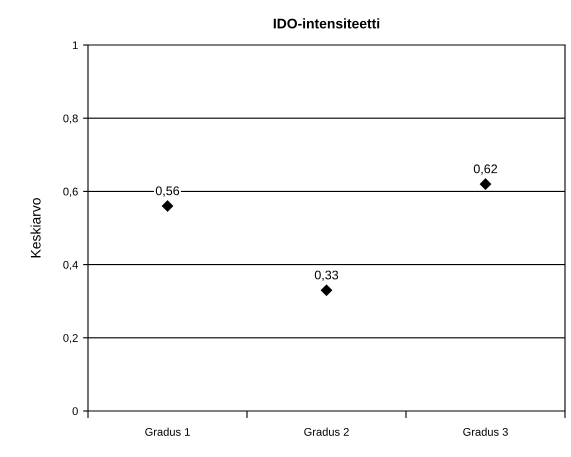 Image resolution: width=571 pixels, height=457 pixels. What do you see at coordinates (168, 191) in the screenshot?
I see `data-label: 0,56` at bounding box center [168, 191].